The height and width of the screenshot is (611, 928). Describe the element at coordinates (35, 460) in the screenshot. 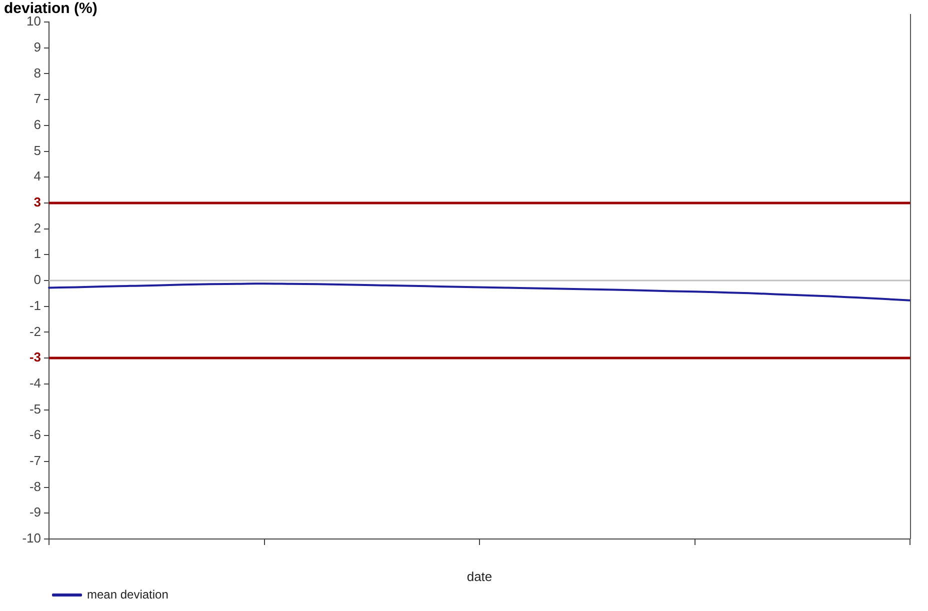

I see `y-tick-label: -7` at that location.